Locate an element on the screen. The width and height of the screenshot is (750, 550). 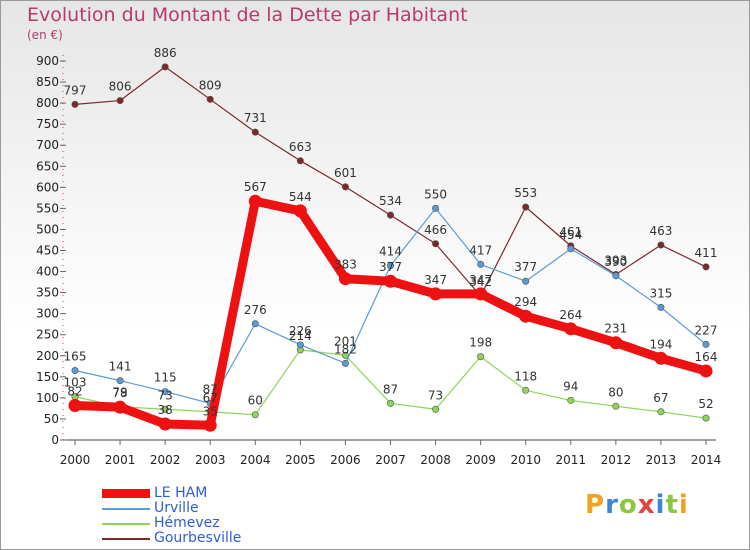
data-label: 226 is located at coordinates (300, 331).